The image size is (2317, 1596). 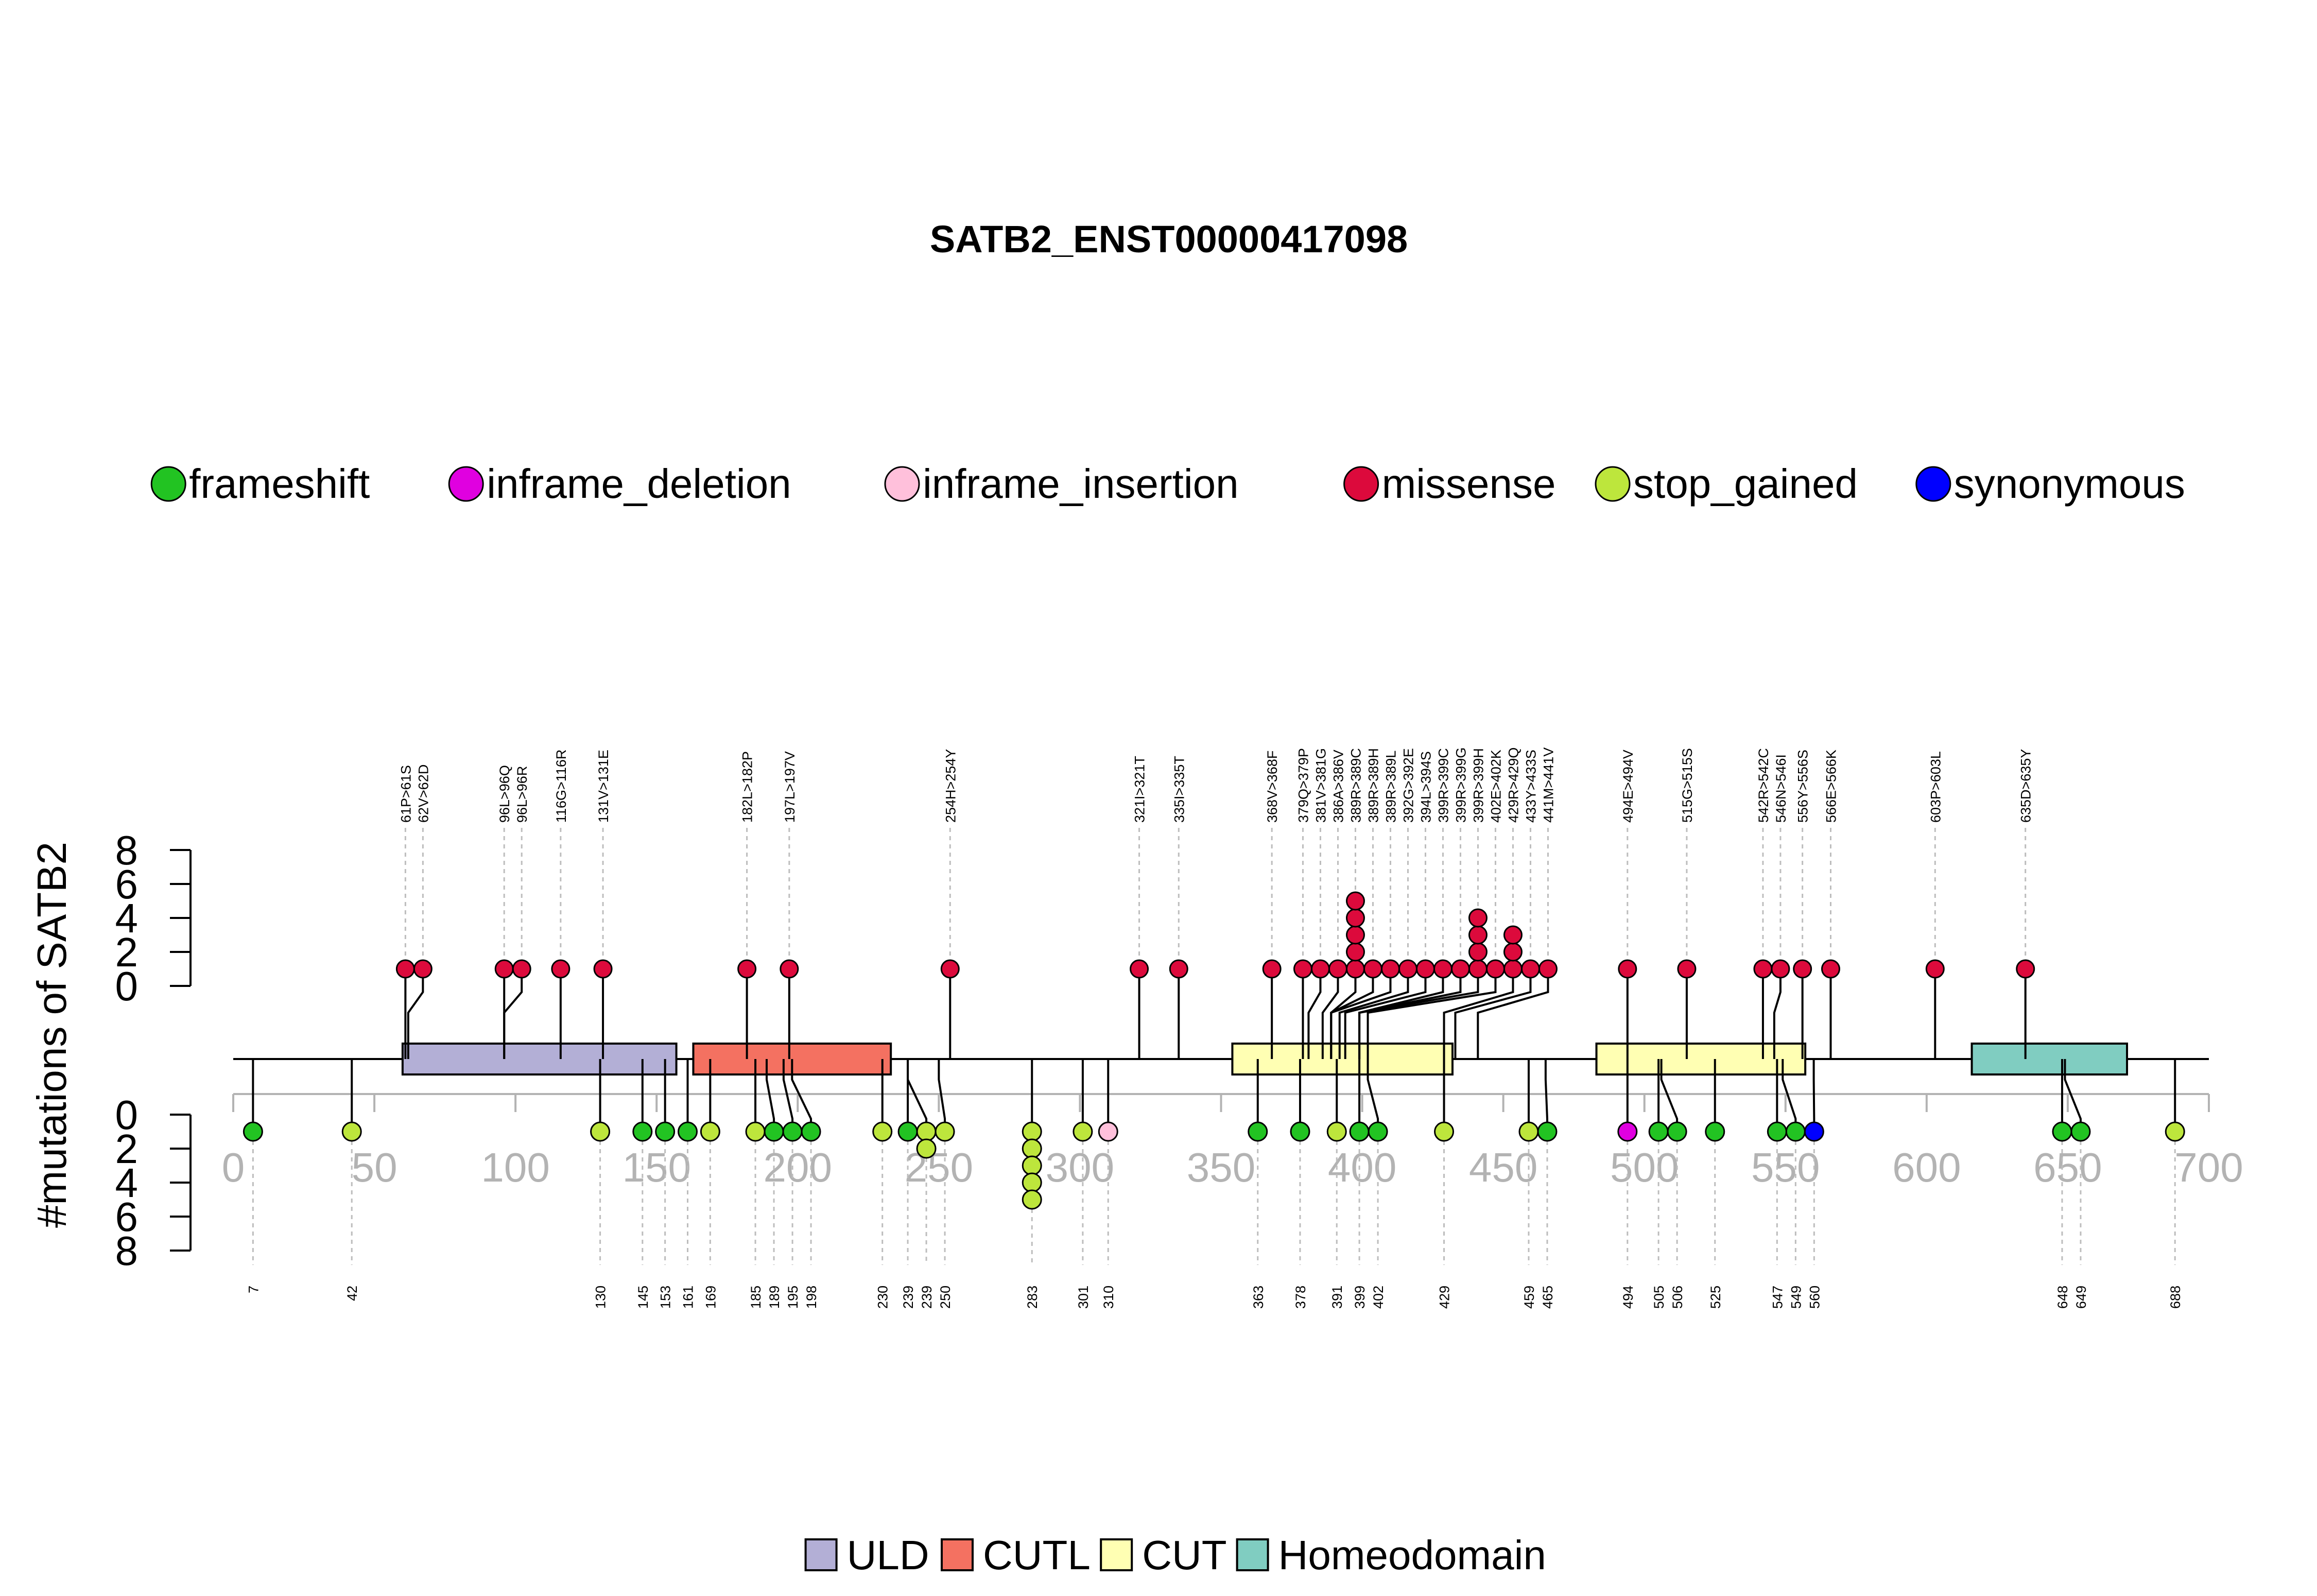 What do you see at coordinates (1318, 904) in the screenshot?
I see `lollipop-381V>381G: 381V>381G` at bounding box center [1318, 904].